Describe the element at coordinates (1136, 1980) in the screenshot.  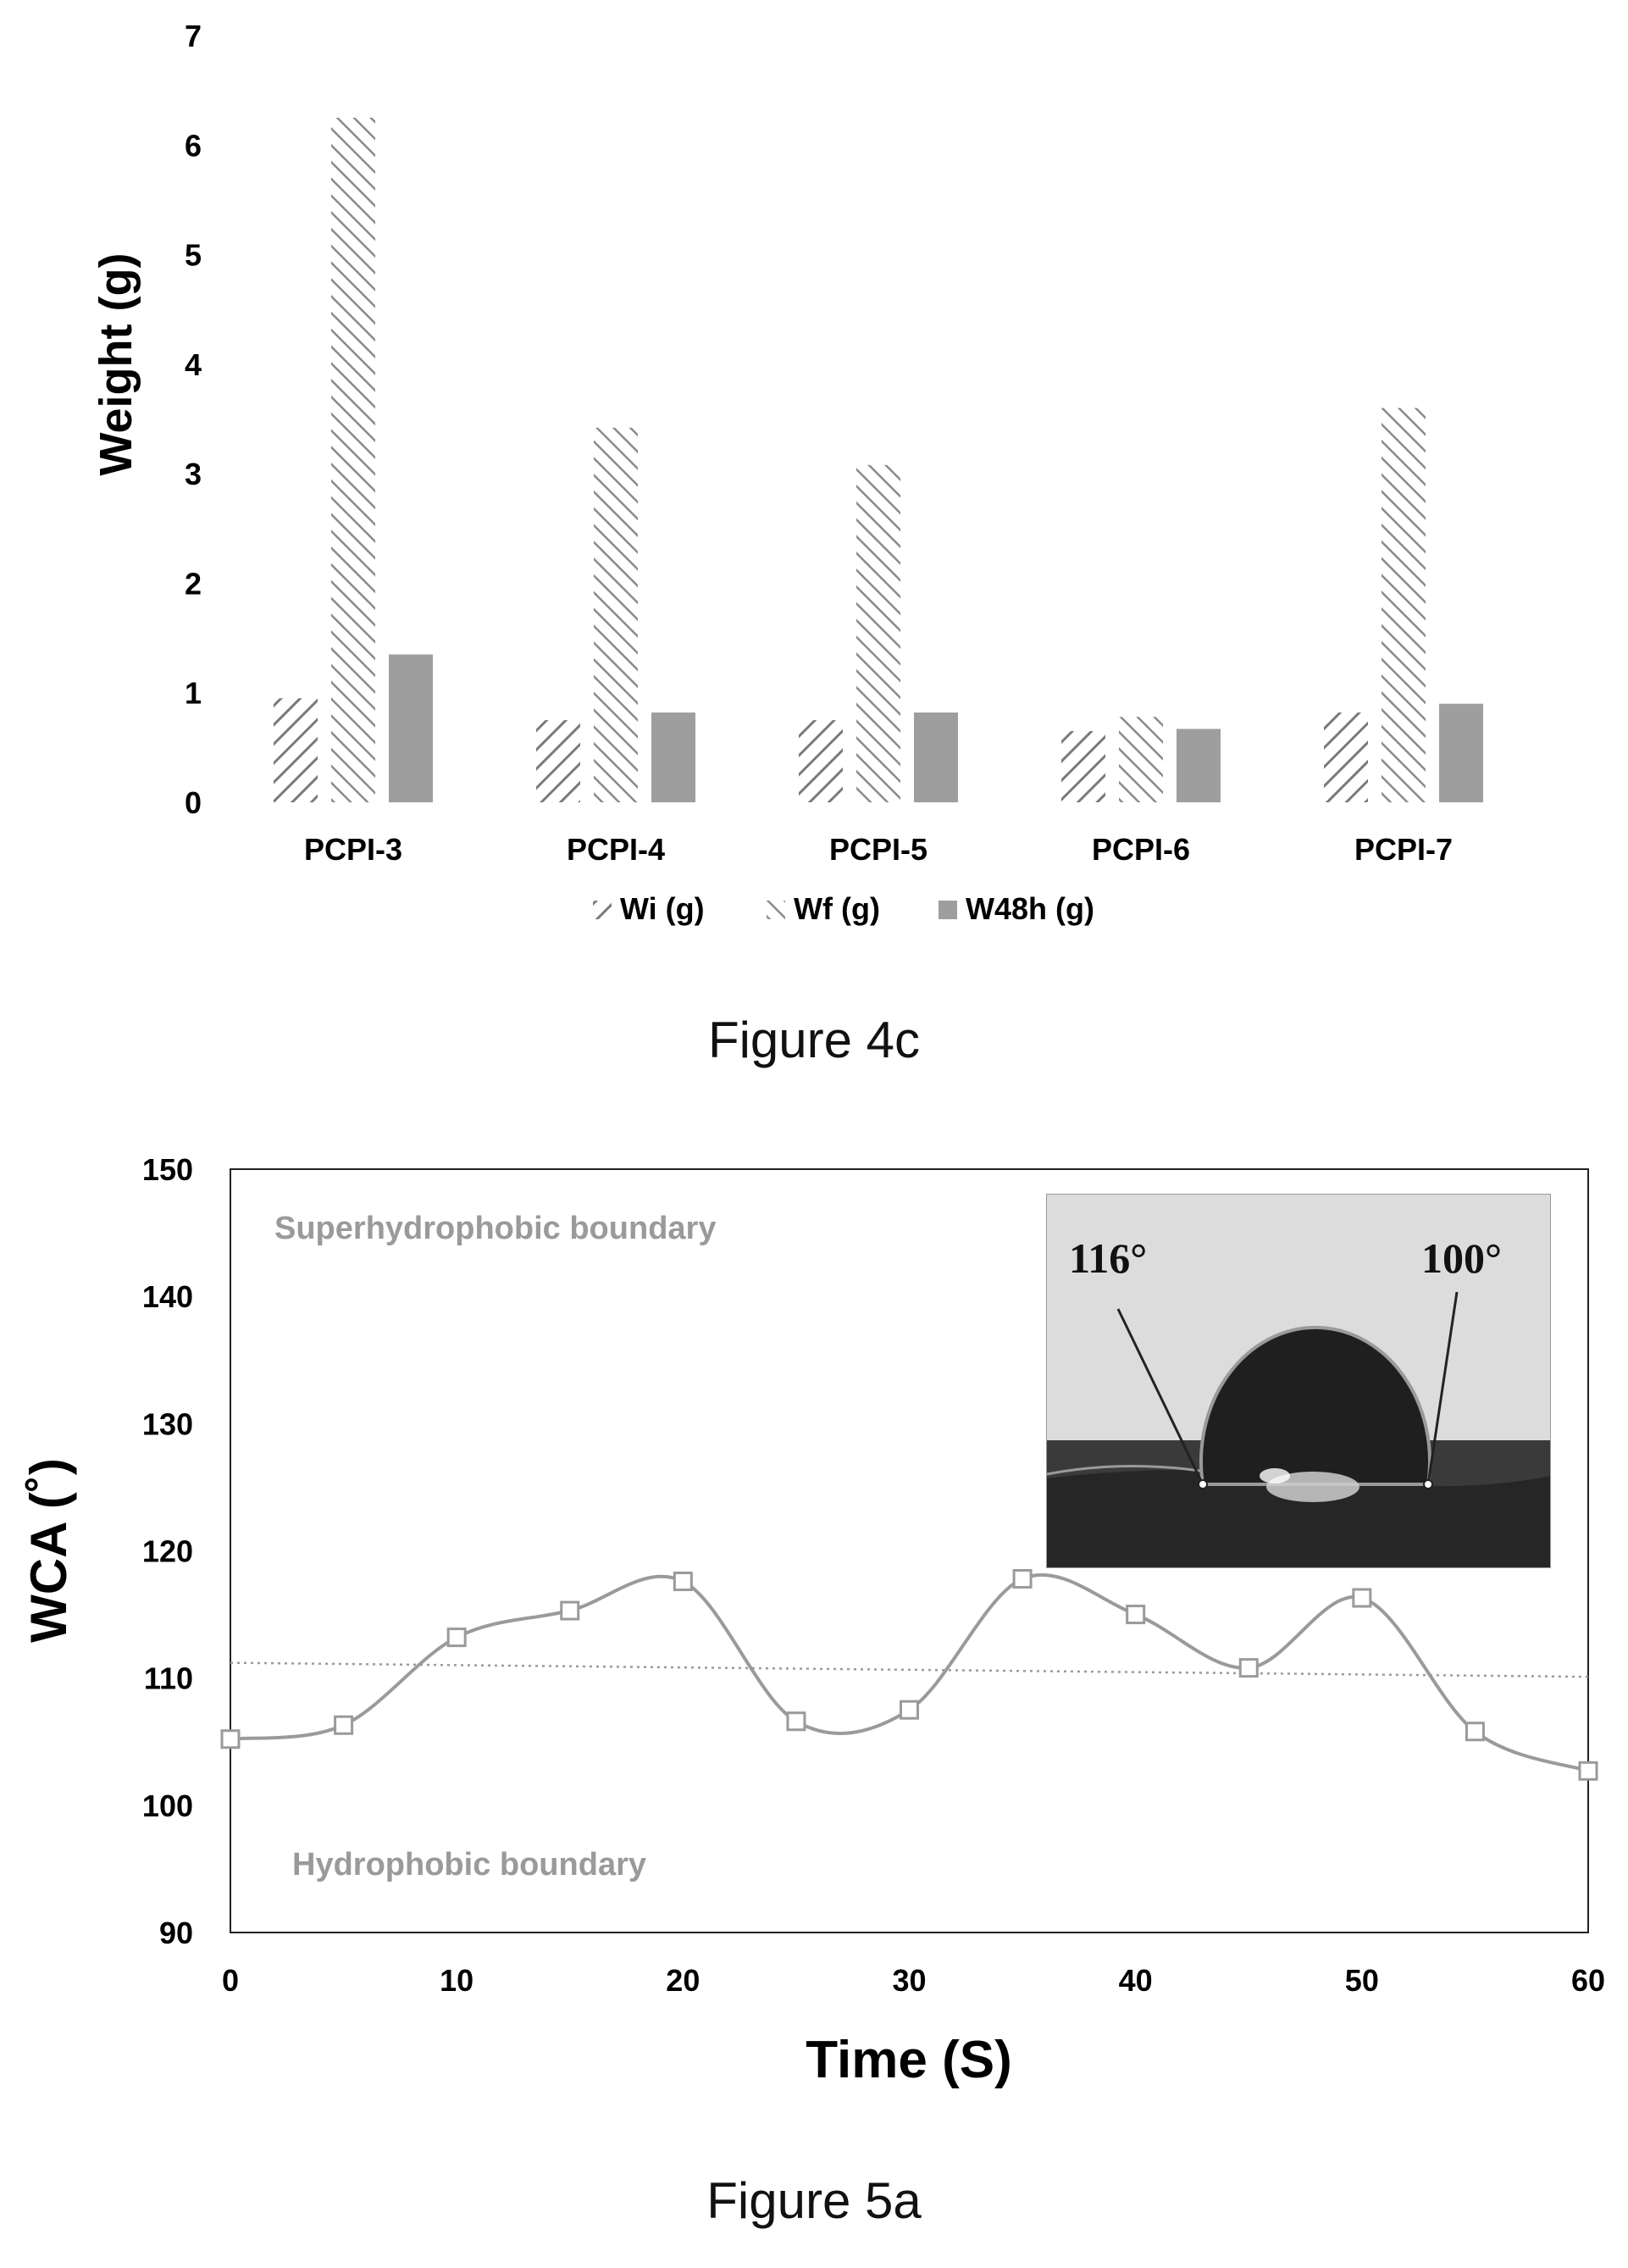
I see `line-x-tick-label: 40` at that location.